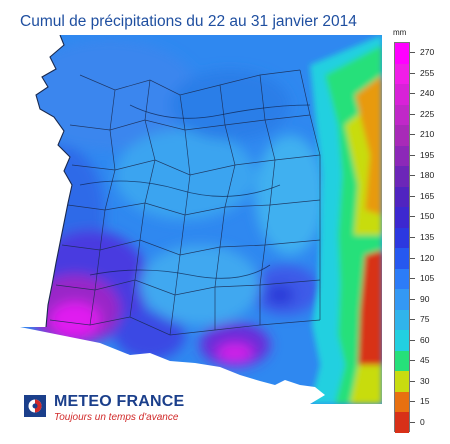 This screenshot has height=444, width=450. I want to click on meteo-france-logo: METEO FRANCE Toujours un temps d'avance, so click(119, 405).